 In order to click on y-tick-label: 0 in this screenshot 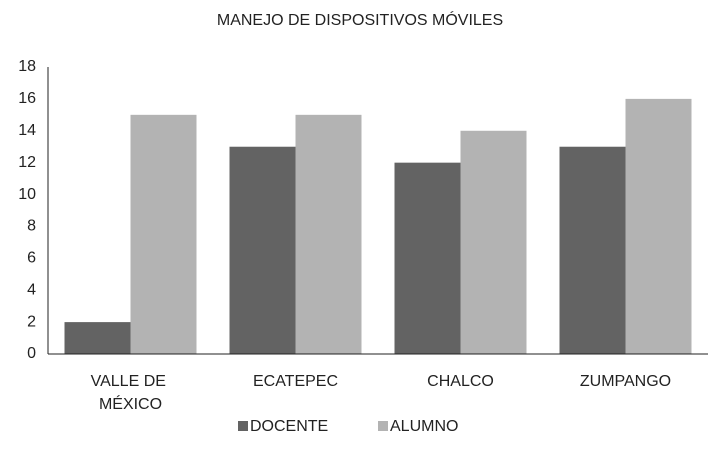, I will do `click(31, 353)`.